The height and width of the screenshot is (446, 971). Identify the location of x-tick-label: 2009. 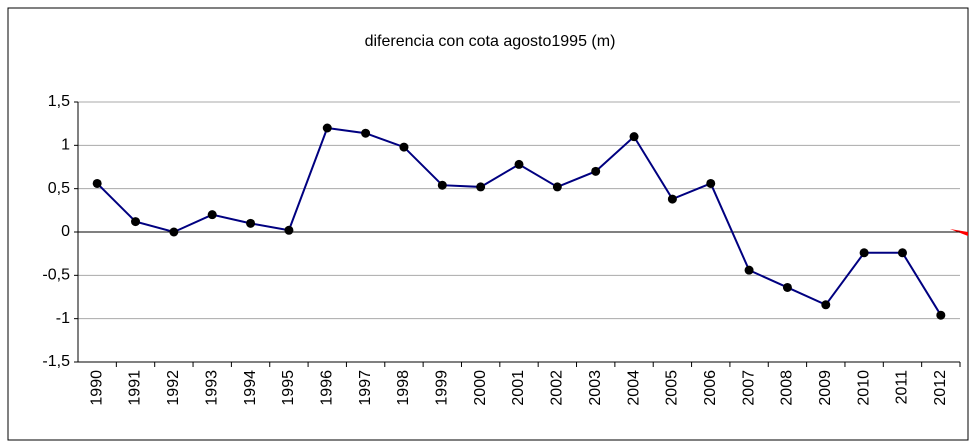
(825, 388).